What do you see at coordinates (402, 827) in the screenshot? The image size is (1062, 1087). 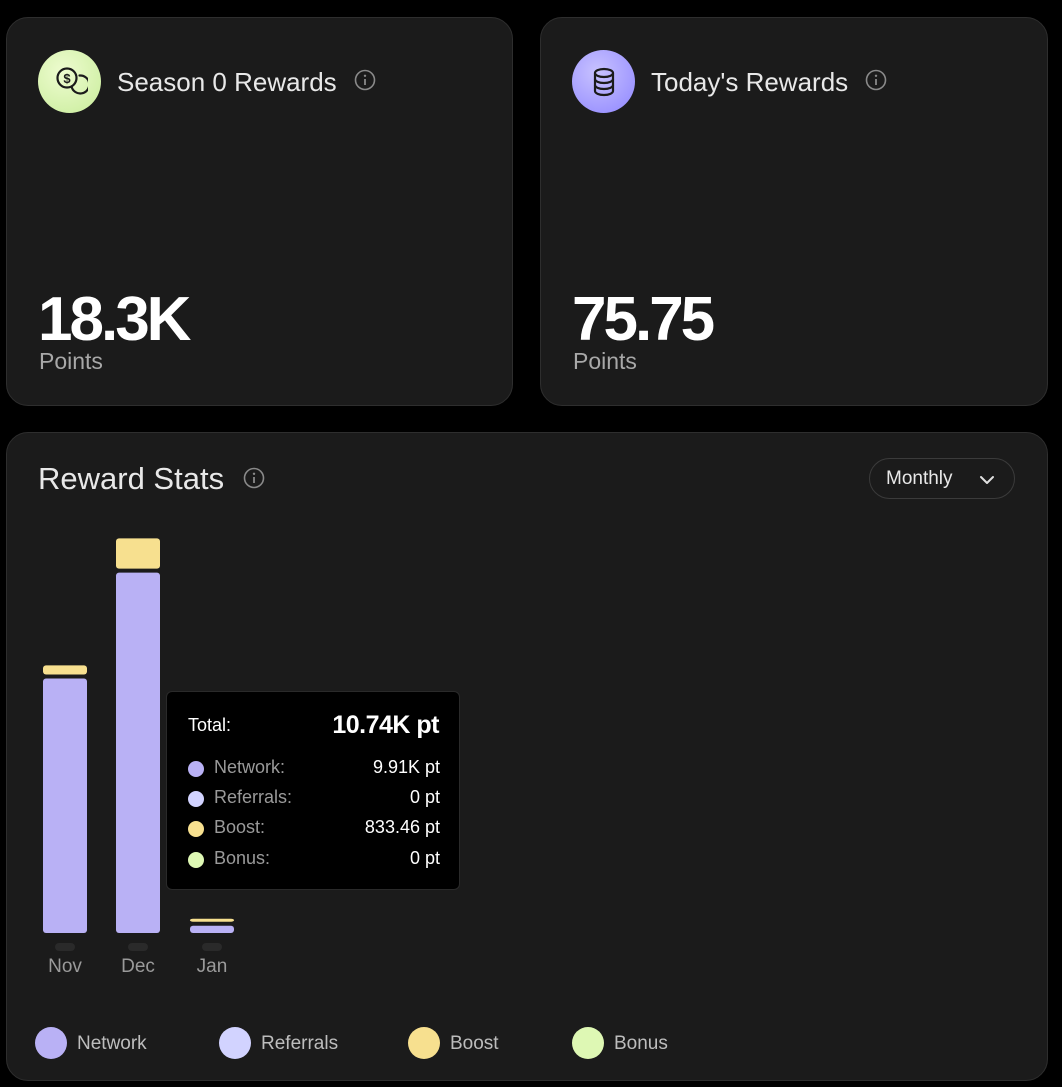 I see `tooltip-row-value: 833.46 pt` at bounding box center [402, 827].